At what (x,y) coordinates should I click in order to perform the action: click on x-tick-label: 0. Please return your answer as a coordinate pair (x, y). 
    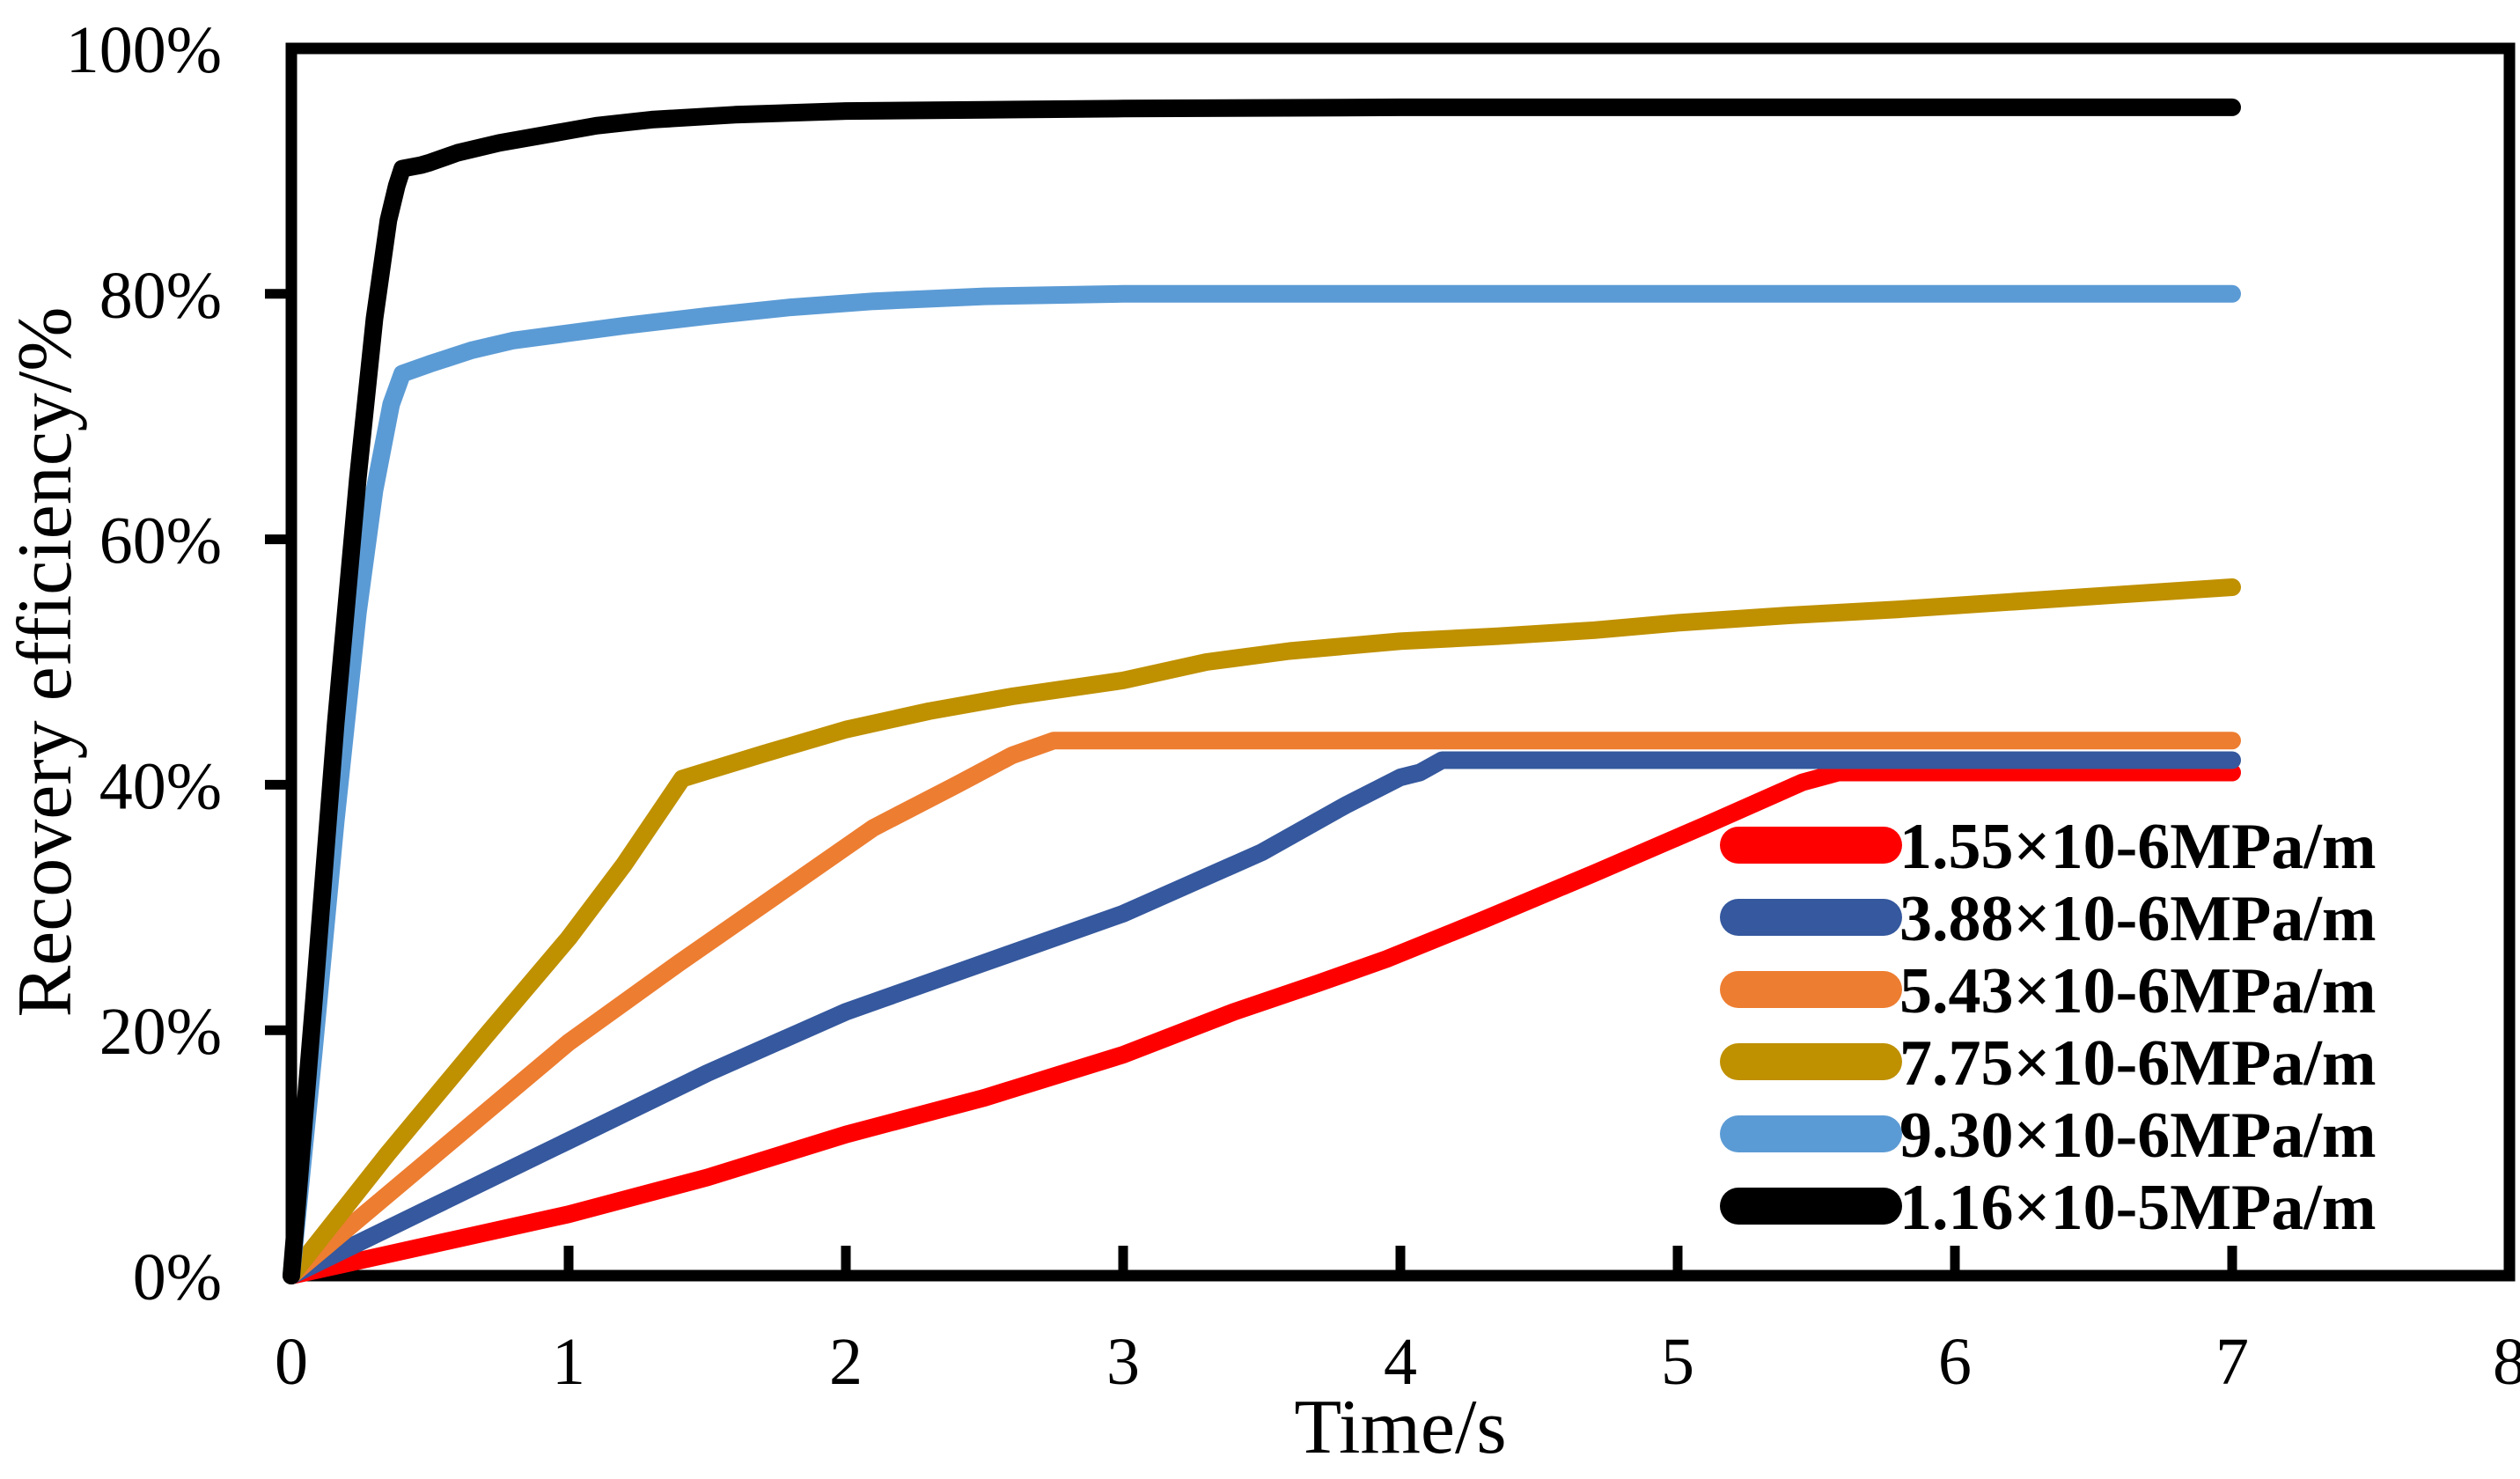
    Looking at the image, I should click on (291, 1362).